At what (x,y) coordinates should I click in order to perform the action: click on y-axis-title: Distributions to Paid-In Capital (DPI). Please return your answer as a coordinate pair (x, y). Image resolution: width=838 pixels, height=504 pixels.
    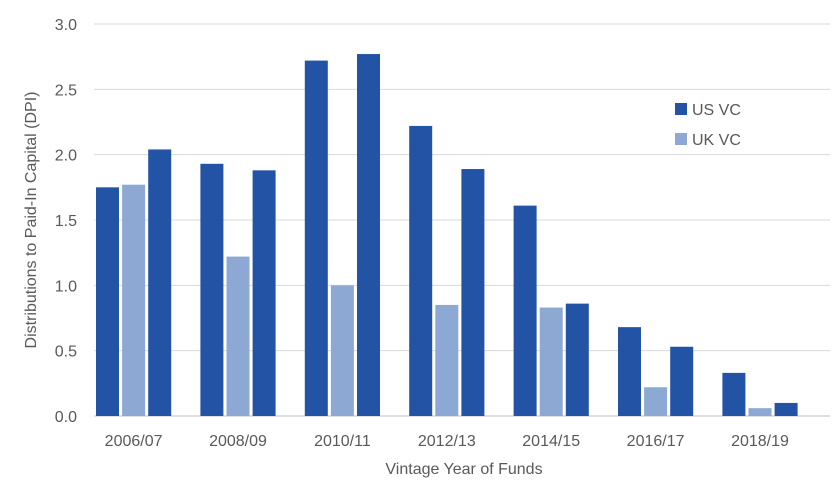
    Looking at the image, I should click on (31, 220).